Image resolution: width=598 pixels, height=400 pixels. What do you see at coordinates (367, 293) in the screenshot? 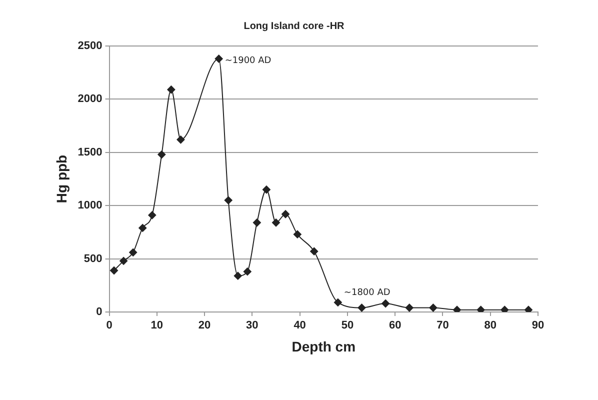
I see `annotation: ~1800 AD` at bounding box center [367, 293].